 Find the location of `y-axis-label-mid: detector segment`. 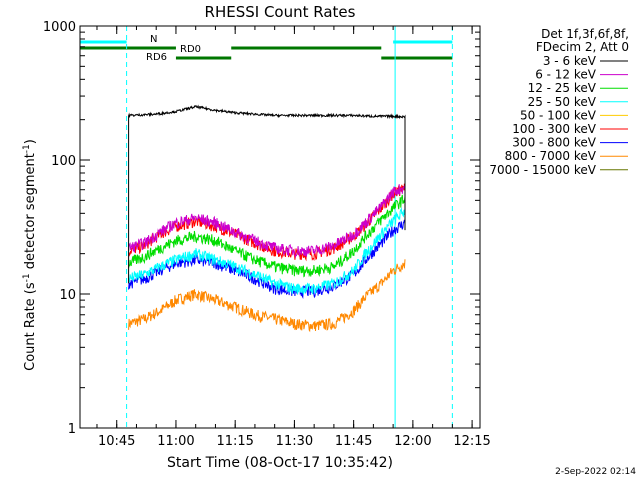

y-axis-label-mid: detector segment is located at coordinates (30, 213).